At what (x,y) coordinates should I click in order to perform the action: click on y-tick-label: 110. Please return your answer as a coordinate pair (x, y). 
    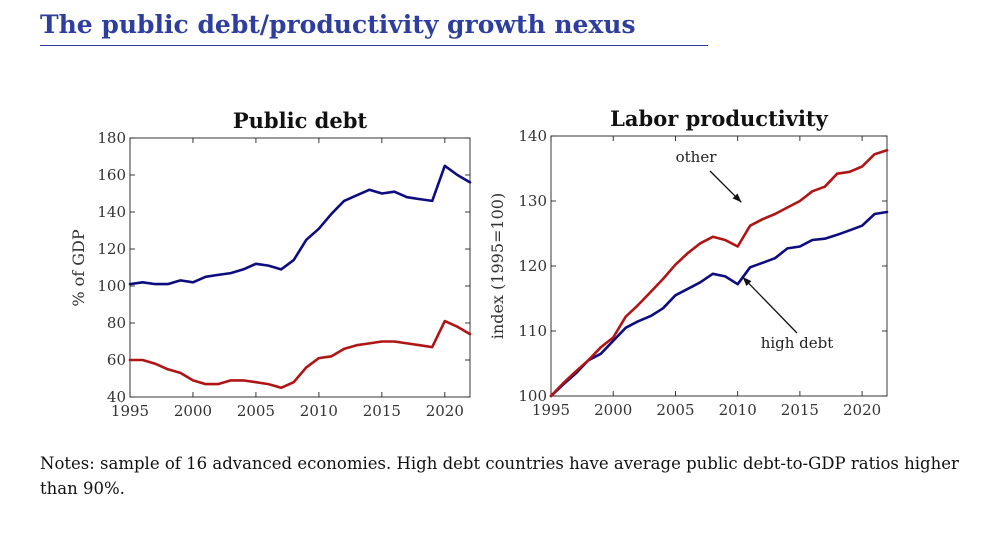
    Looking at the image, I should click on (532, 331).